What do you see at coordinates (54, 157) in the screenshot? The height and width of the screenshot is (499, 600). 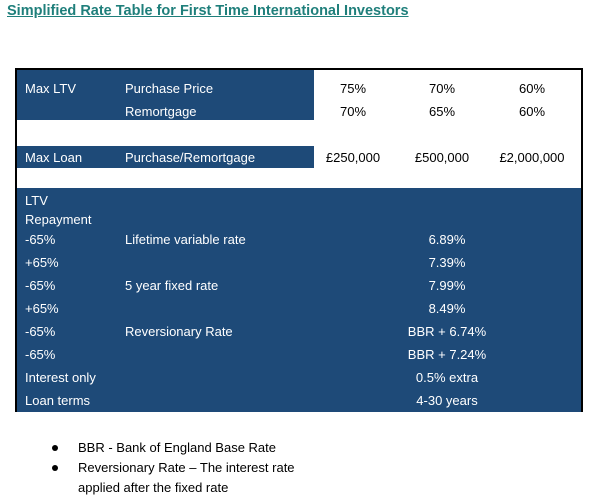 I see `max-loan-label: Max Loan` at bounding box center [54, 157].